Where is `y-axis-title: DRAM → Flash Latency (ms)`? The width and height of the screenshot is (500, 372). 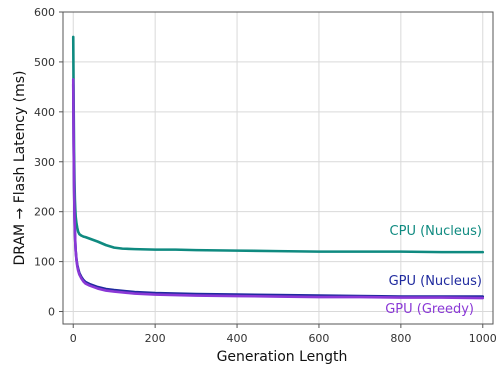 y-axis-title: DRAM → Flash Latency (ms) is located at coordinates (20, 167).